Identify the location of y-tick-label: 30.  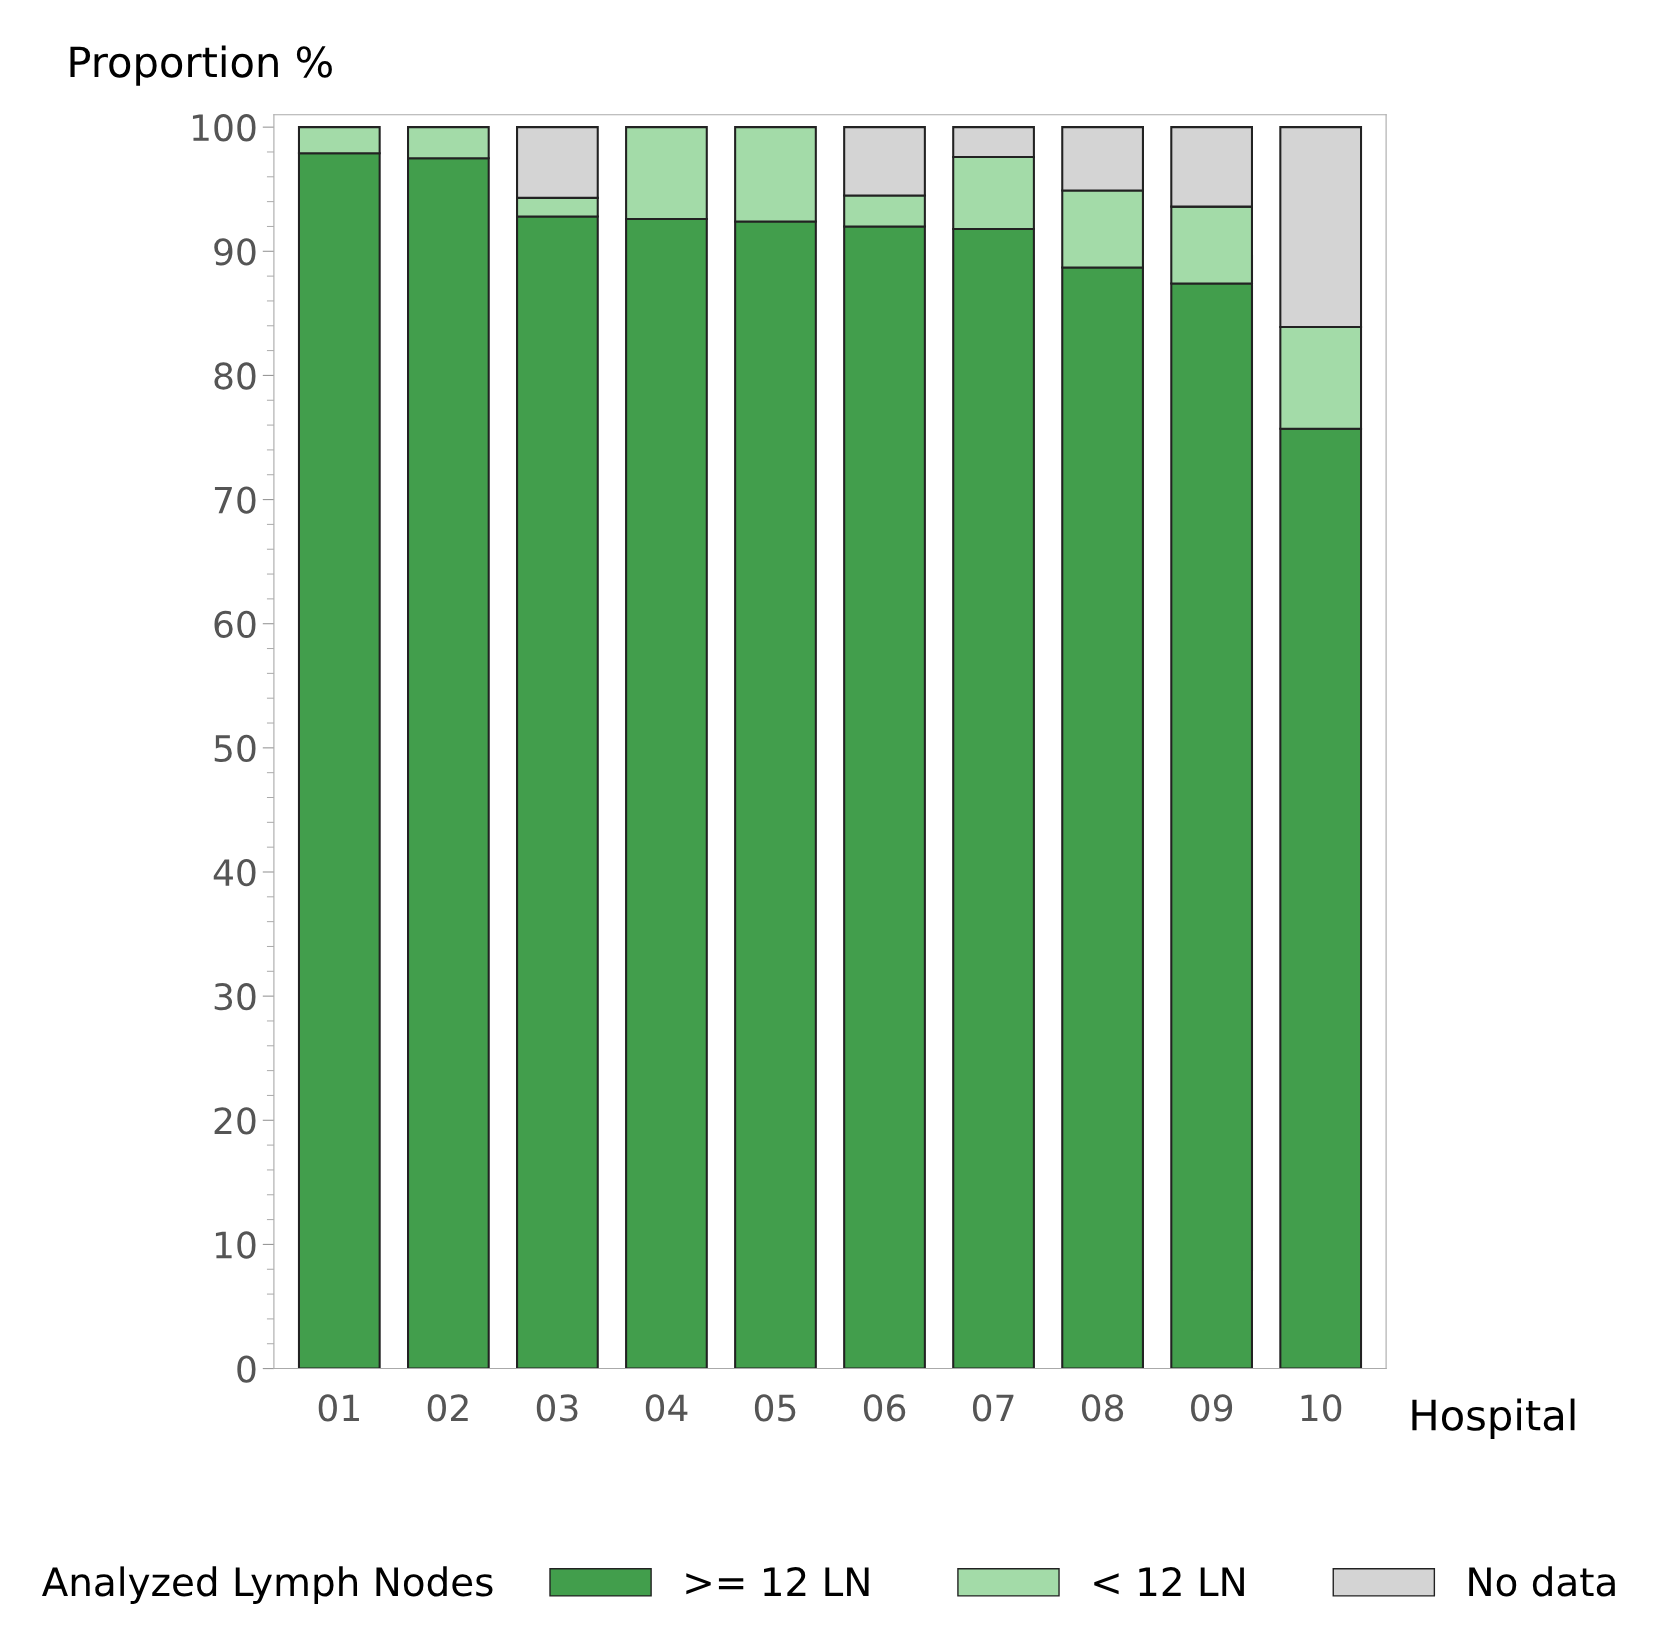
(235, 997).